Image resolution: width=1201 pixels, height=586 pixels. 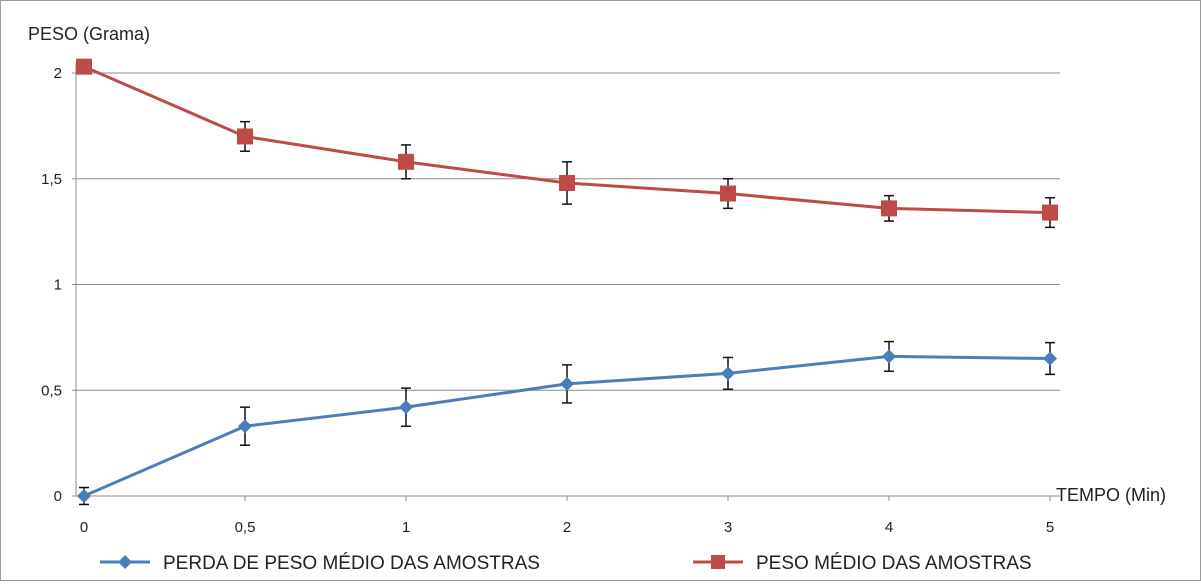 I want to click on x-tick-label: 2, so click(x=567, y=527).